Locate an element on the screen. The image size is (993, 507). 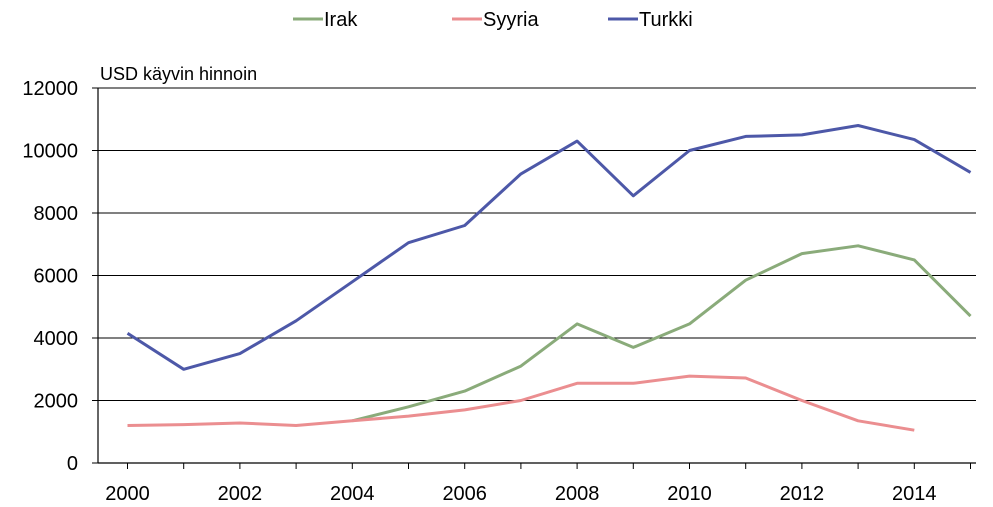
y-tick-label: 12000 is located at coordinates (50, 89).